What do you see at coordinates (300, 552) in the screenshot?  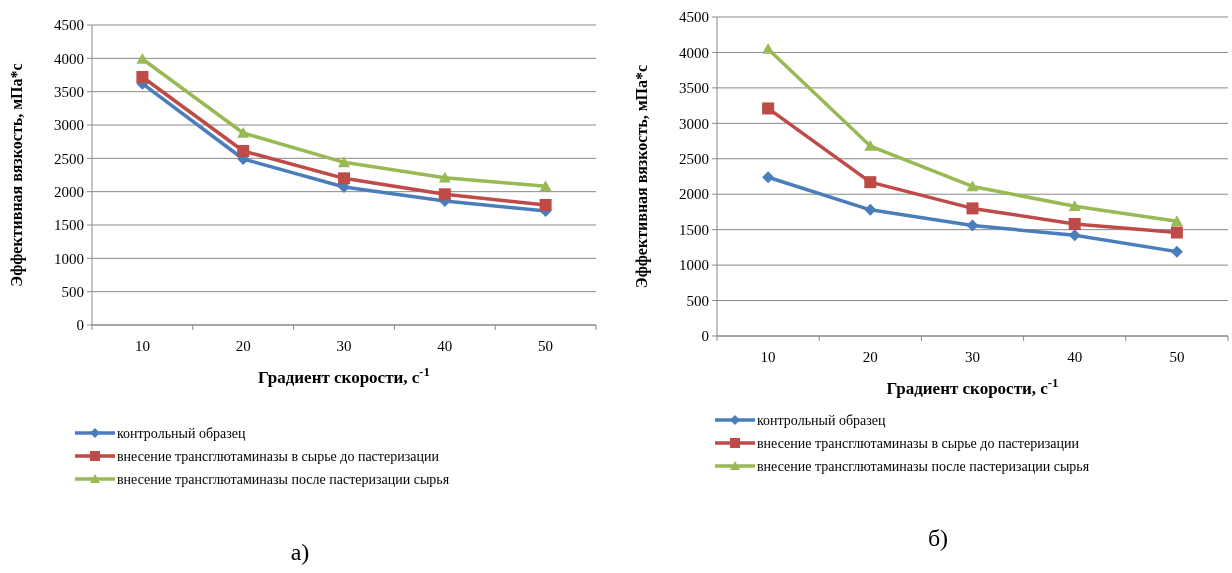 I see `text: а)` at bounding box center [300, 552].